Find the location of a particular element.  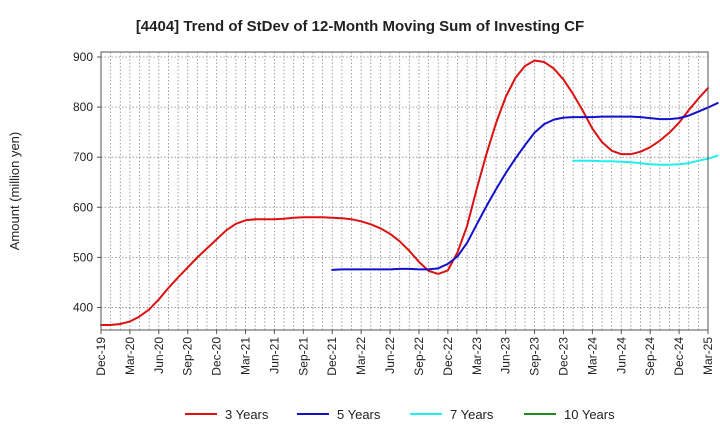

legend-item: 3 Years is located at coordinates (227, 414).